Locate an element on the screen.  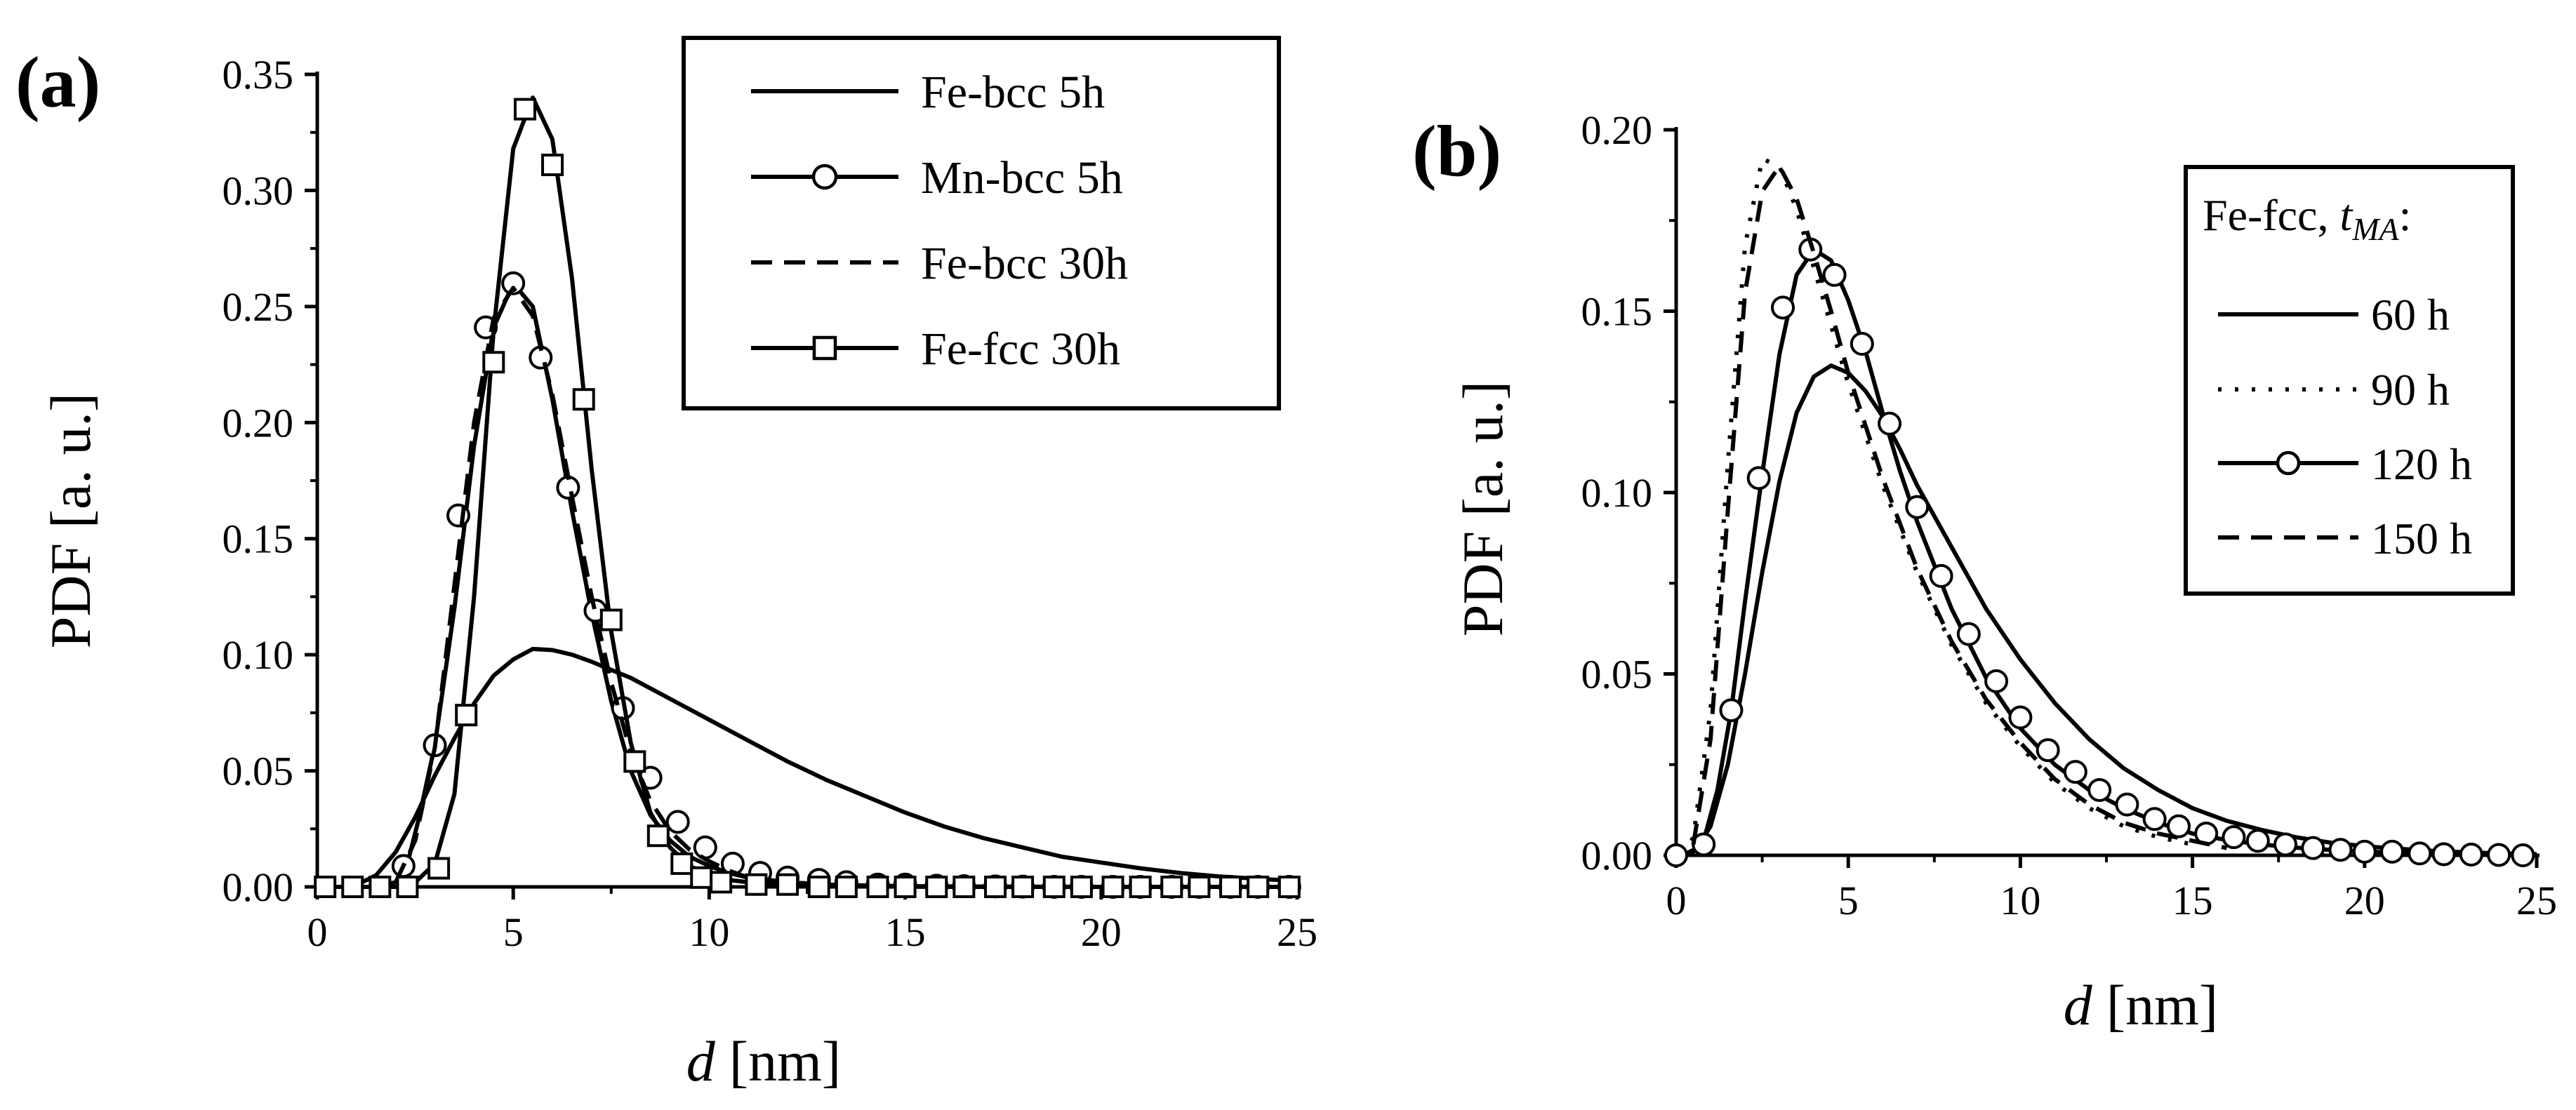
series-line-150-h is located at coordinates (1960, 507).